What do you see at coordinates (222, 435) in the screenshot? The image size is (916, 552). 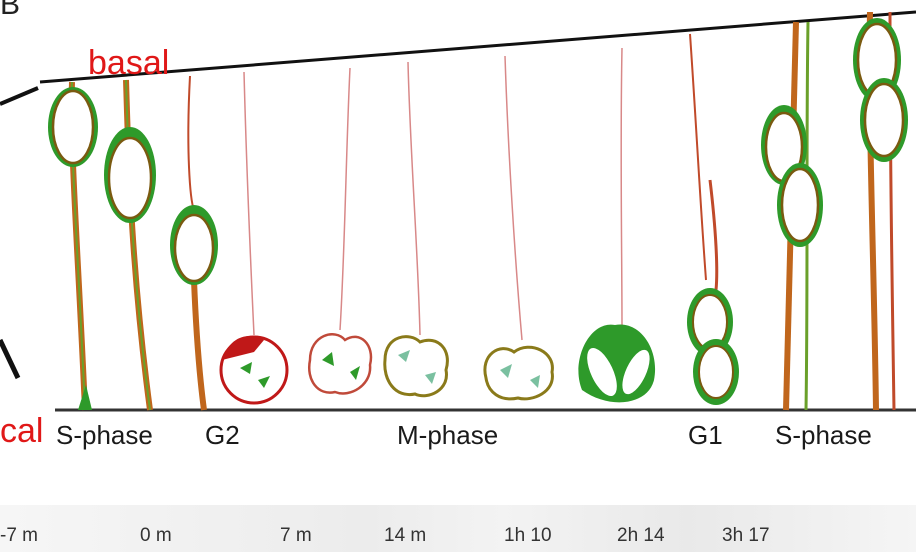 I see `phase-label-g2: G2` at bounding box center [222, 435].